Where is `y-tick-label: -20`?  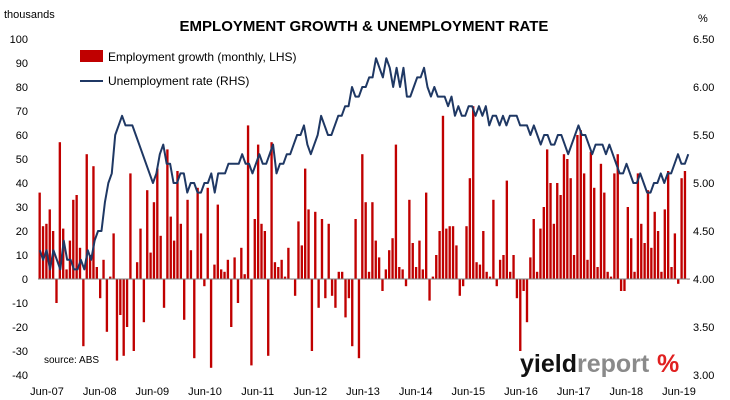
y-tick-label: -20 is located at coordinates (20, 328).